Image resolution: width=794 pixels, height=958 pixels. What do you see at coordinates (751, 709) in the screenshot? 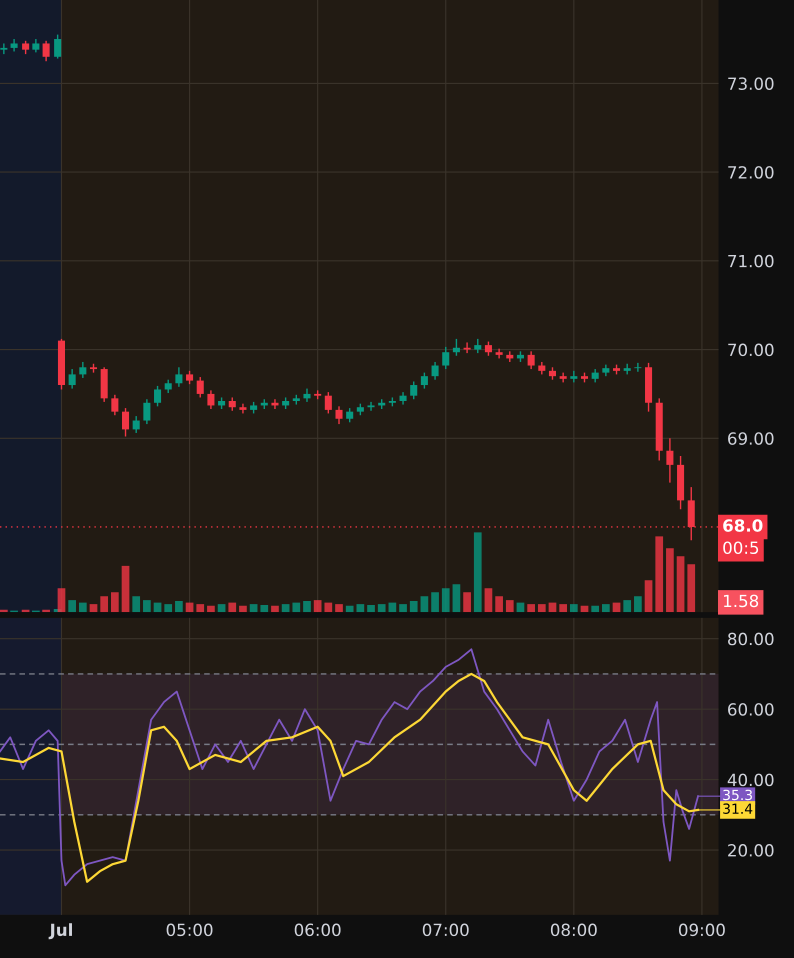
I see `y-tick-label: 60.00` at bounding box center [751, 709].